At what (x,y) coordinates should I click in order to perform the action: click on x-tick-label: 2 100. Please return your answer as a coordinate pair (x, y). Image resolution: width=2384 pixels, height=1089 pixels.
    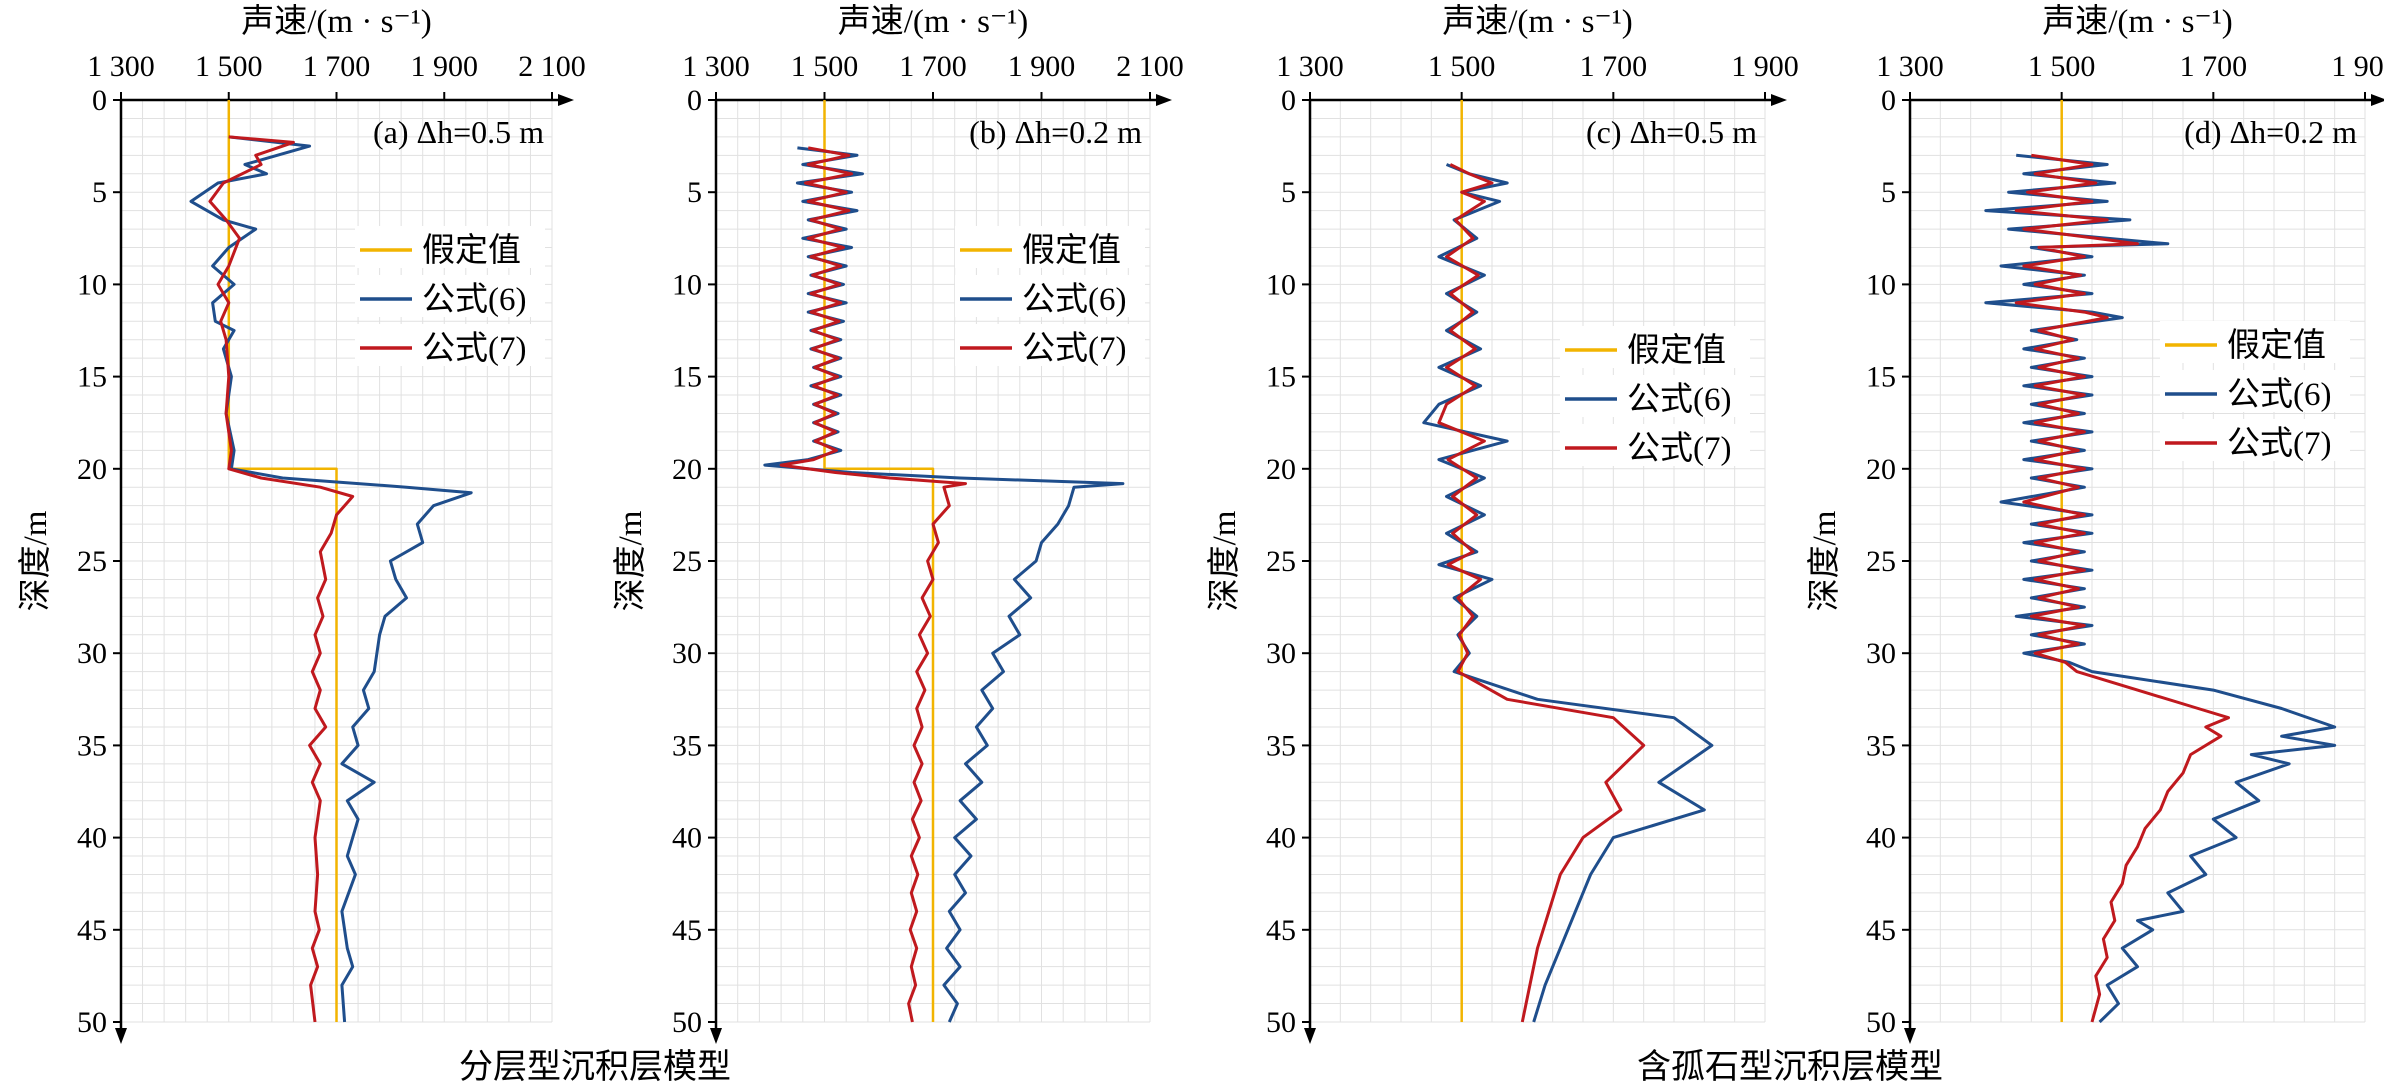
    Looking at the image, I should click on (1150, 66).